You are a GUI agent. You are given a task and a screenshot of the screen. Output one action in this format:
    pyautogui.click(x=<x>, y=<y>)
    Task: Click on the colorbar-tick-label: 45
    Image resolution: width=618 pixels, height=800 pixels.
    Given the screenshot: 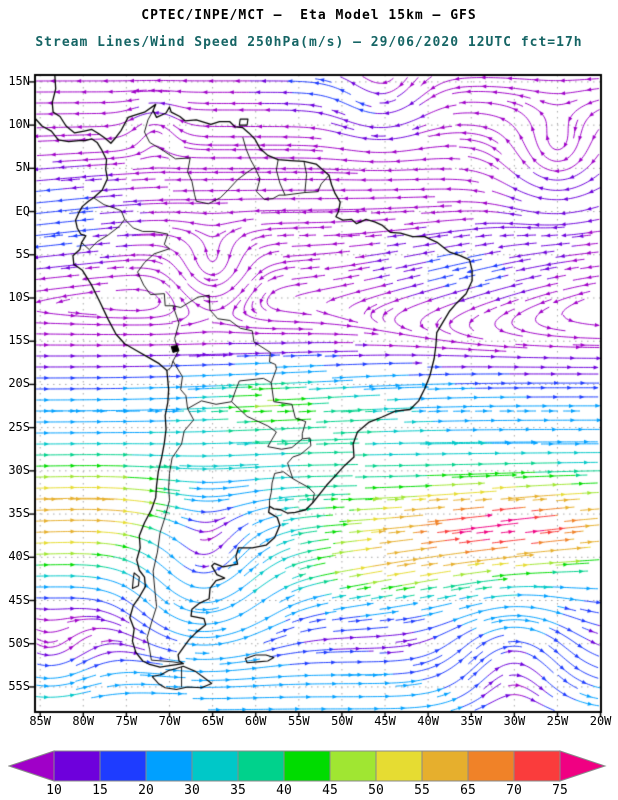 What is the action you would take?
    pyautogui.click(x=330, y=790)
    